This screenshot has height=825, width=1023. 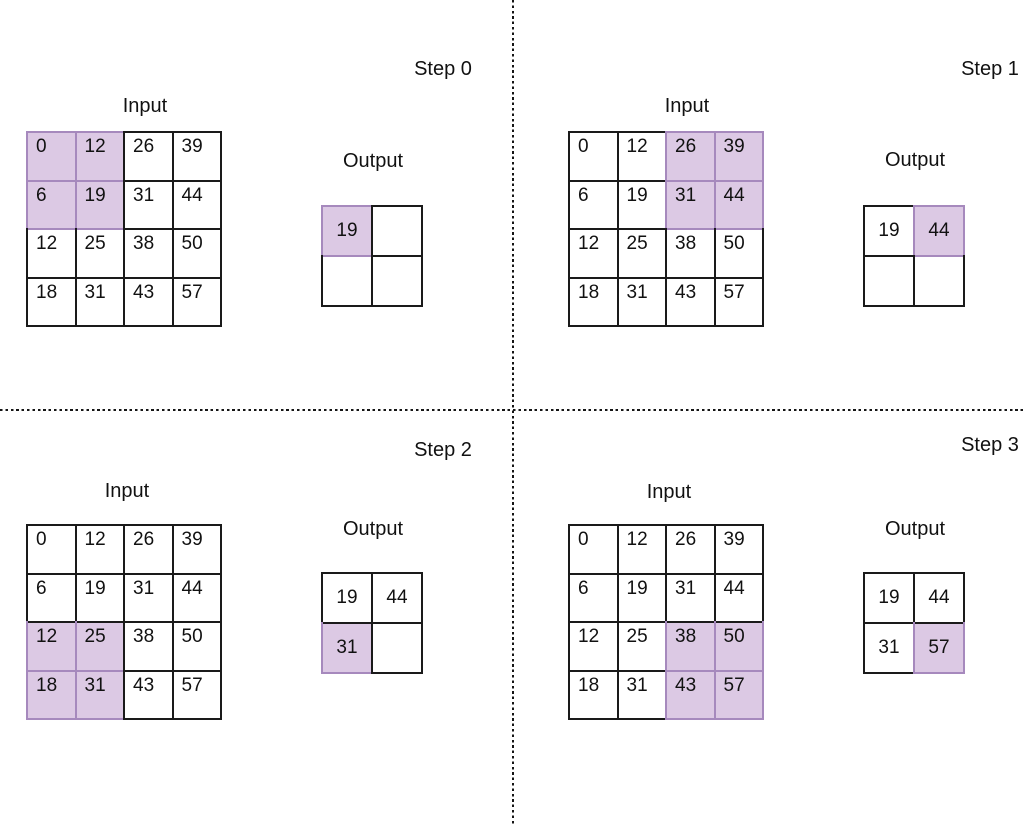 I want to click on grid-cell-highlighted: 44, so click(x=738, y=204).